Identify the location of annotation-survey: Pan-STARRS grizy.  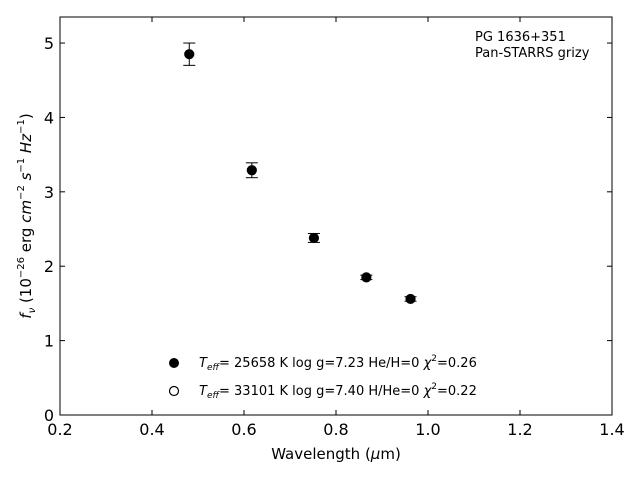
(532, 53).